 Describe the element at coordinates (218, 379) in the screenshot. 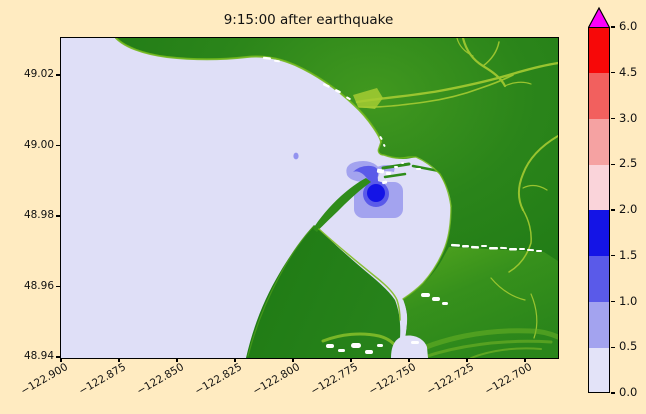

I see `x-tick-label: −122.825` at that location.